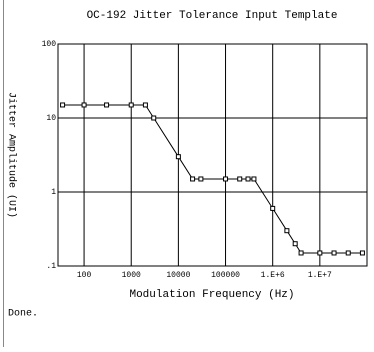  I want to click on y-axis-label: Jitter Amplitude (UI), so click(11, 155).